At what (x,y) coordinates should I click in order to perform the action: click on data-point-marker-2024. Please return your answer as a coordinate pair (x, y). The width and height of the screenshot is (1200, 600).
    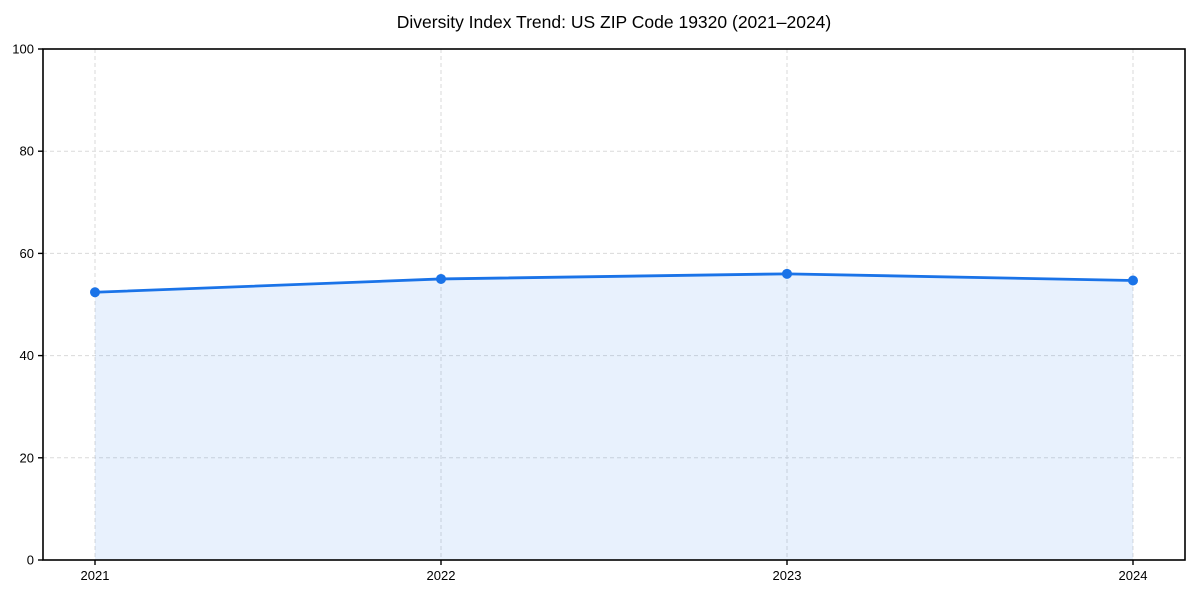
    Looking at the image, I should click on (1133, 280).